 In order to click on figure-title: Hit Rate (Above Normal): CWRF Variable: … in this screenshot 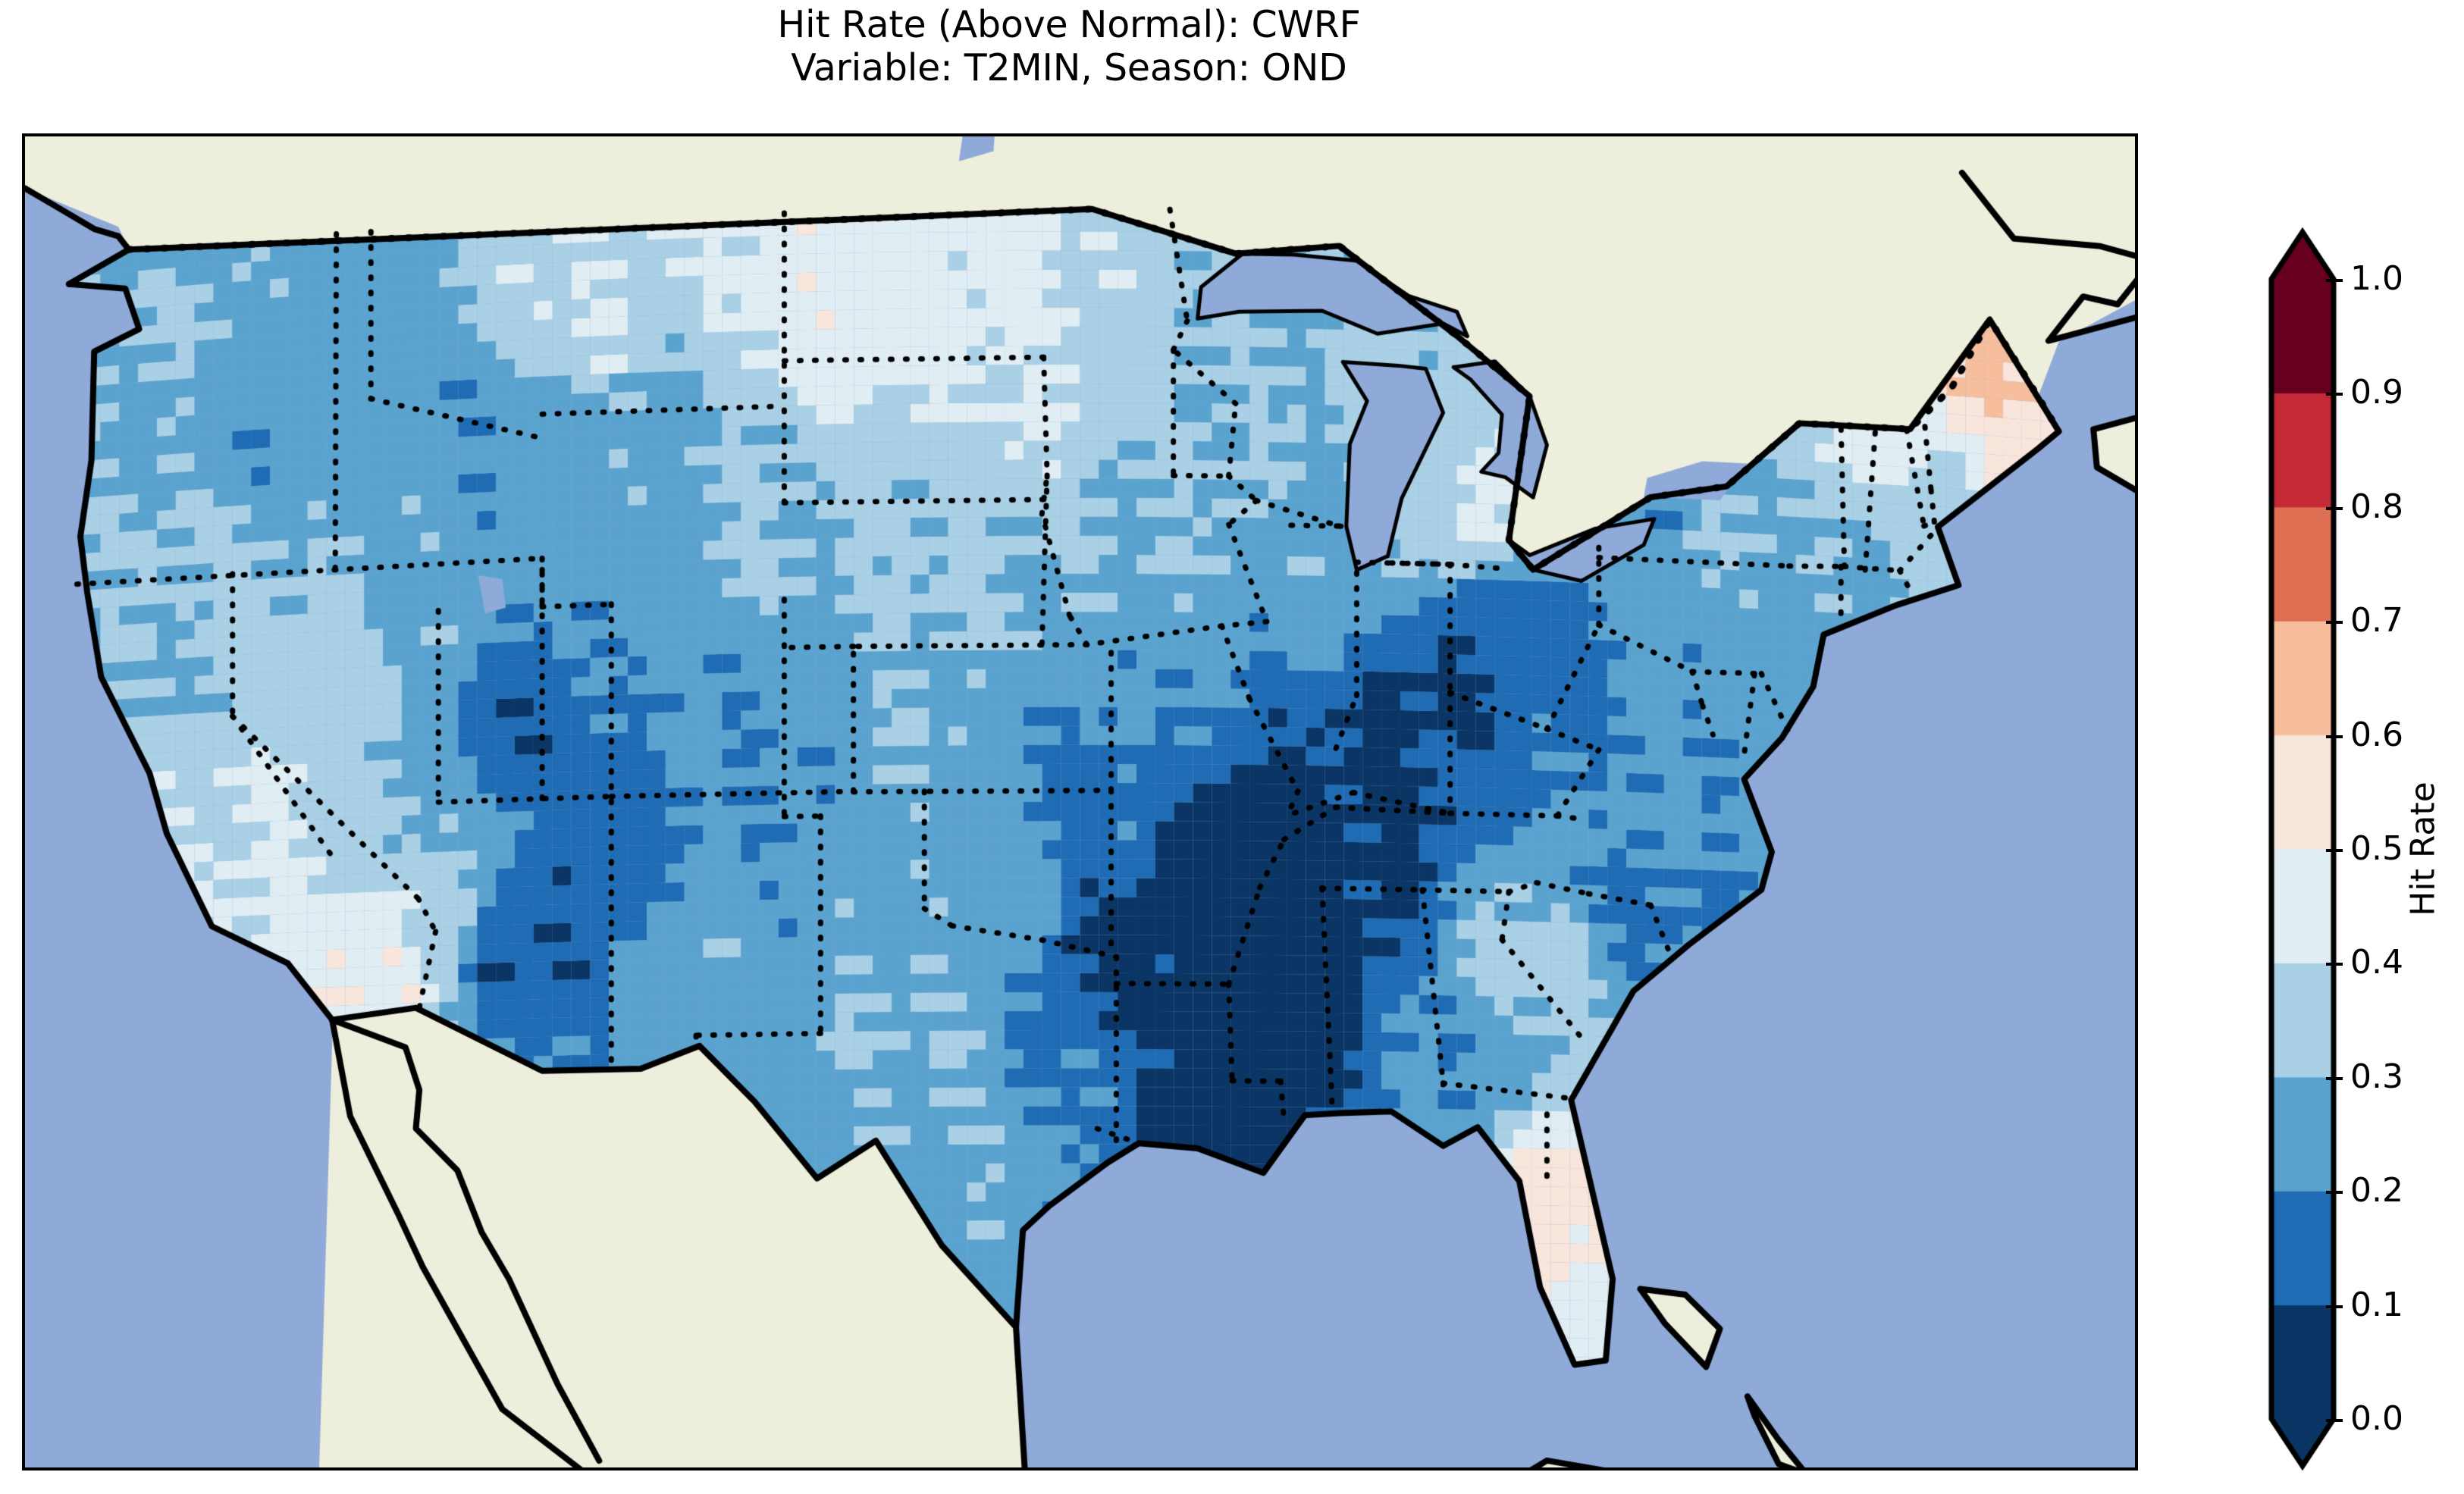, I will do `click(1069, 46)`.